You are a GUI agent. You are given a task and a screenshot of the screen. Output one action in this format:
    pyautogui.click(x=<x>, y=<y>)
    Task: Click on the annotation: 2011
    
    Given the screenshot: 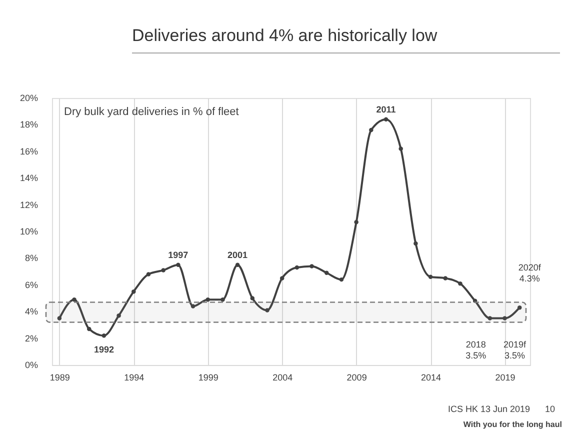 What is the action you would take?
    pyautogui.click(x=386, y=109)
    